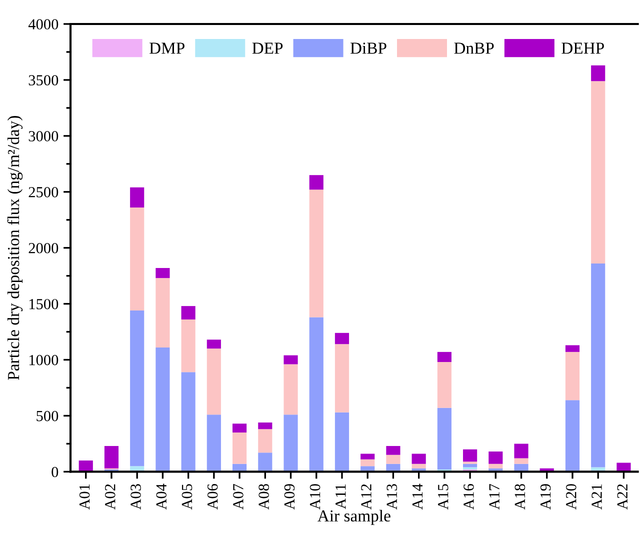  I want to click on y-tick-label: 0, so click(55, 472).